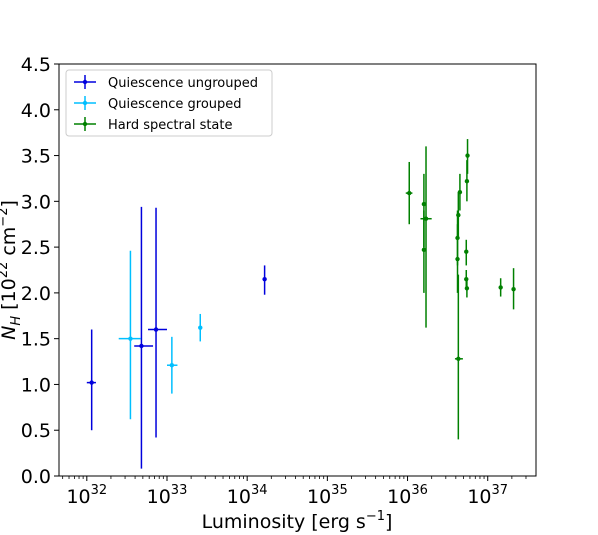 Image resolution: width=598 pixels, height=535 pixels. I want to click on y-tick-label: 2.0, so click(36, 294).